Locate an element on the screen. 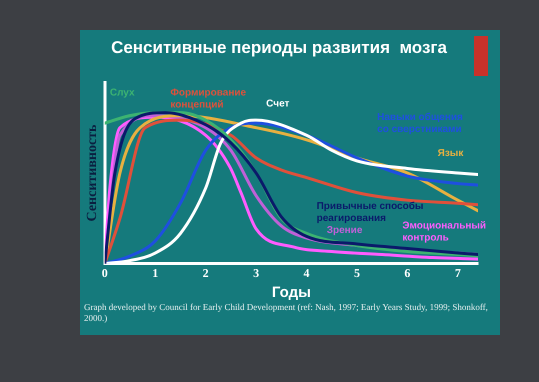 The image size is (539, 382). x-tick-label: 6 is located at coordinates (407, 273).